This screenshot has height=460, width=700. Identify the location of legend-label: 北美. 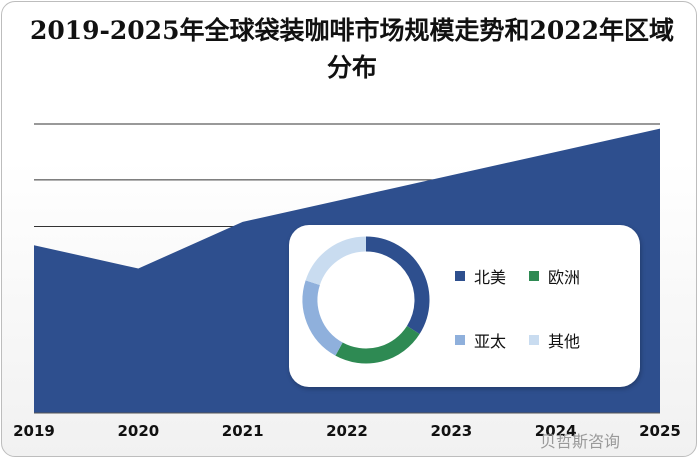
(490, 277).